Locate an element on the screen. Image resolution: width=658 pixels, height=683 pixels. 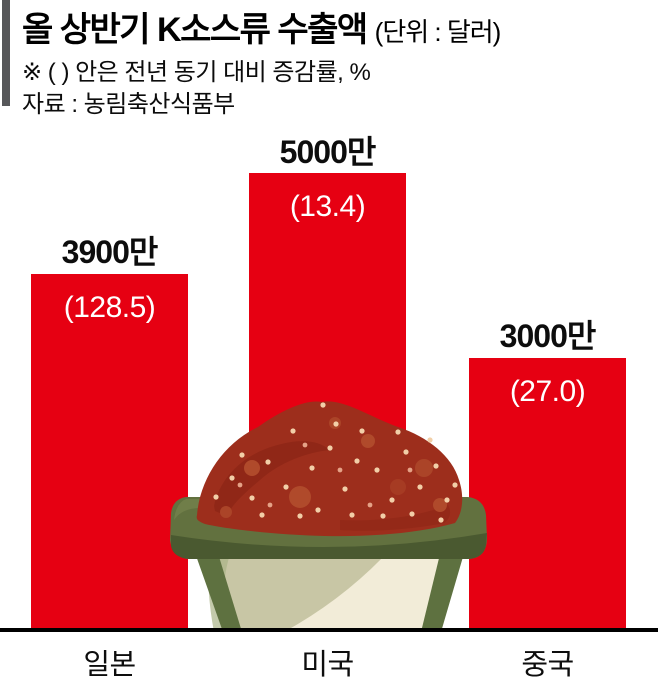
x-axis-label-japan: 일본 is located at coordinates (109, 665).